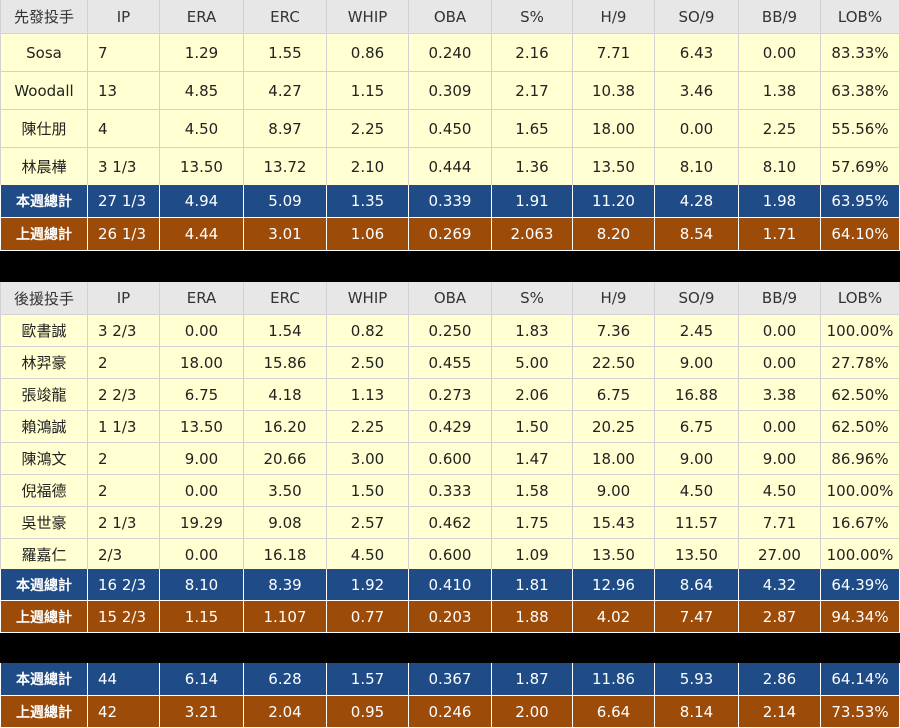 This screenshot has width=900, height=728. Describe the element at coordinates (285, 331) in the screenshot. I see `stat-cell: 1.54` at that location.